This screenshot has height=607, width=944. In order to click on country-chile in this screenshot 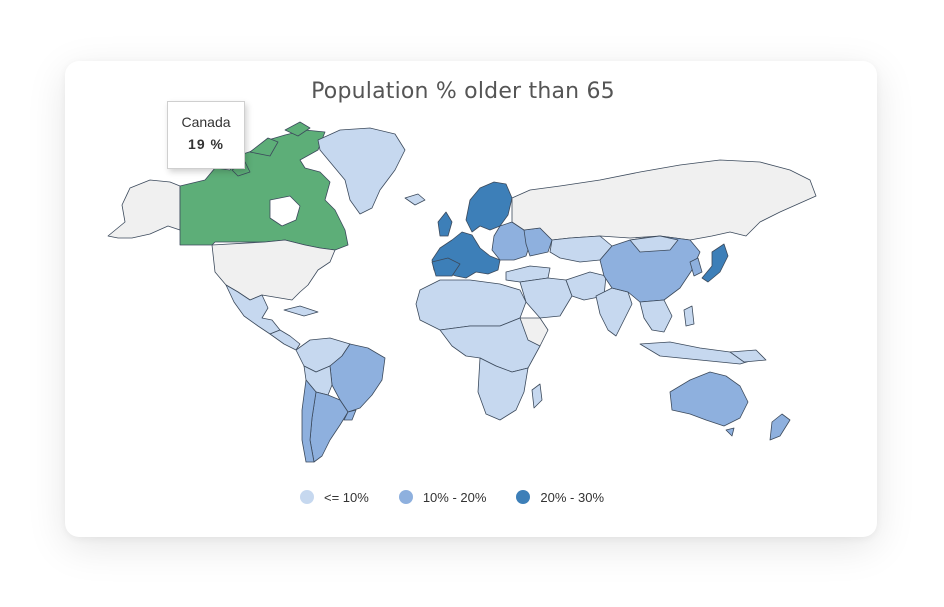, I will do `click(309, 421)`.